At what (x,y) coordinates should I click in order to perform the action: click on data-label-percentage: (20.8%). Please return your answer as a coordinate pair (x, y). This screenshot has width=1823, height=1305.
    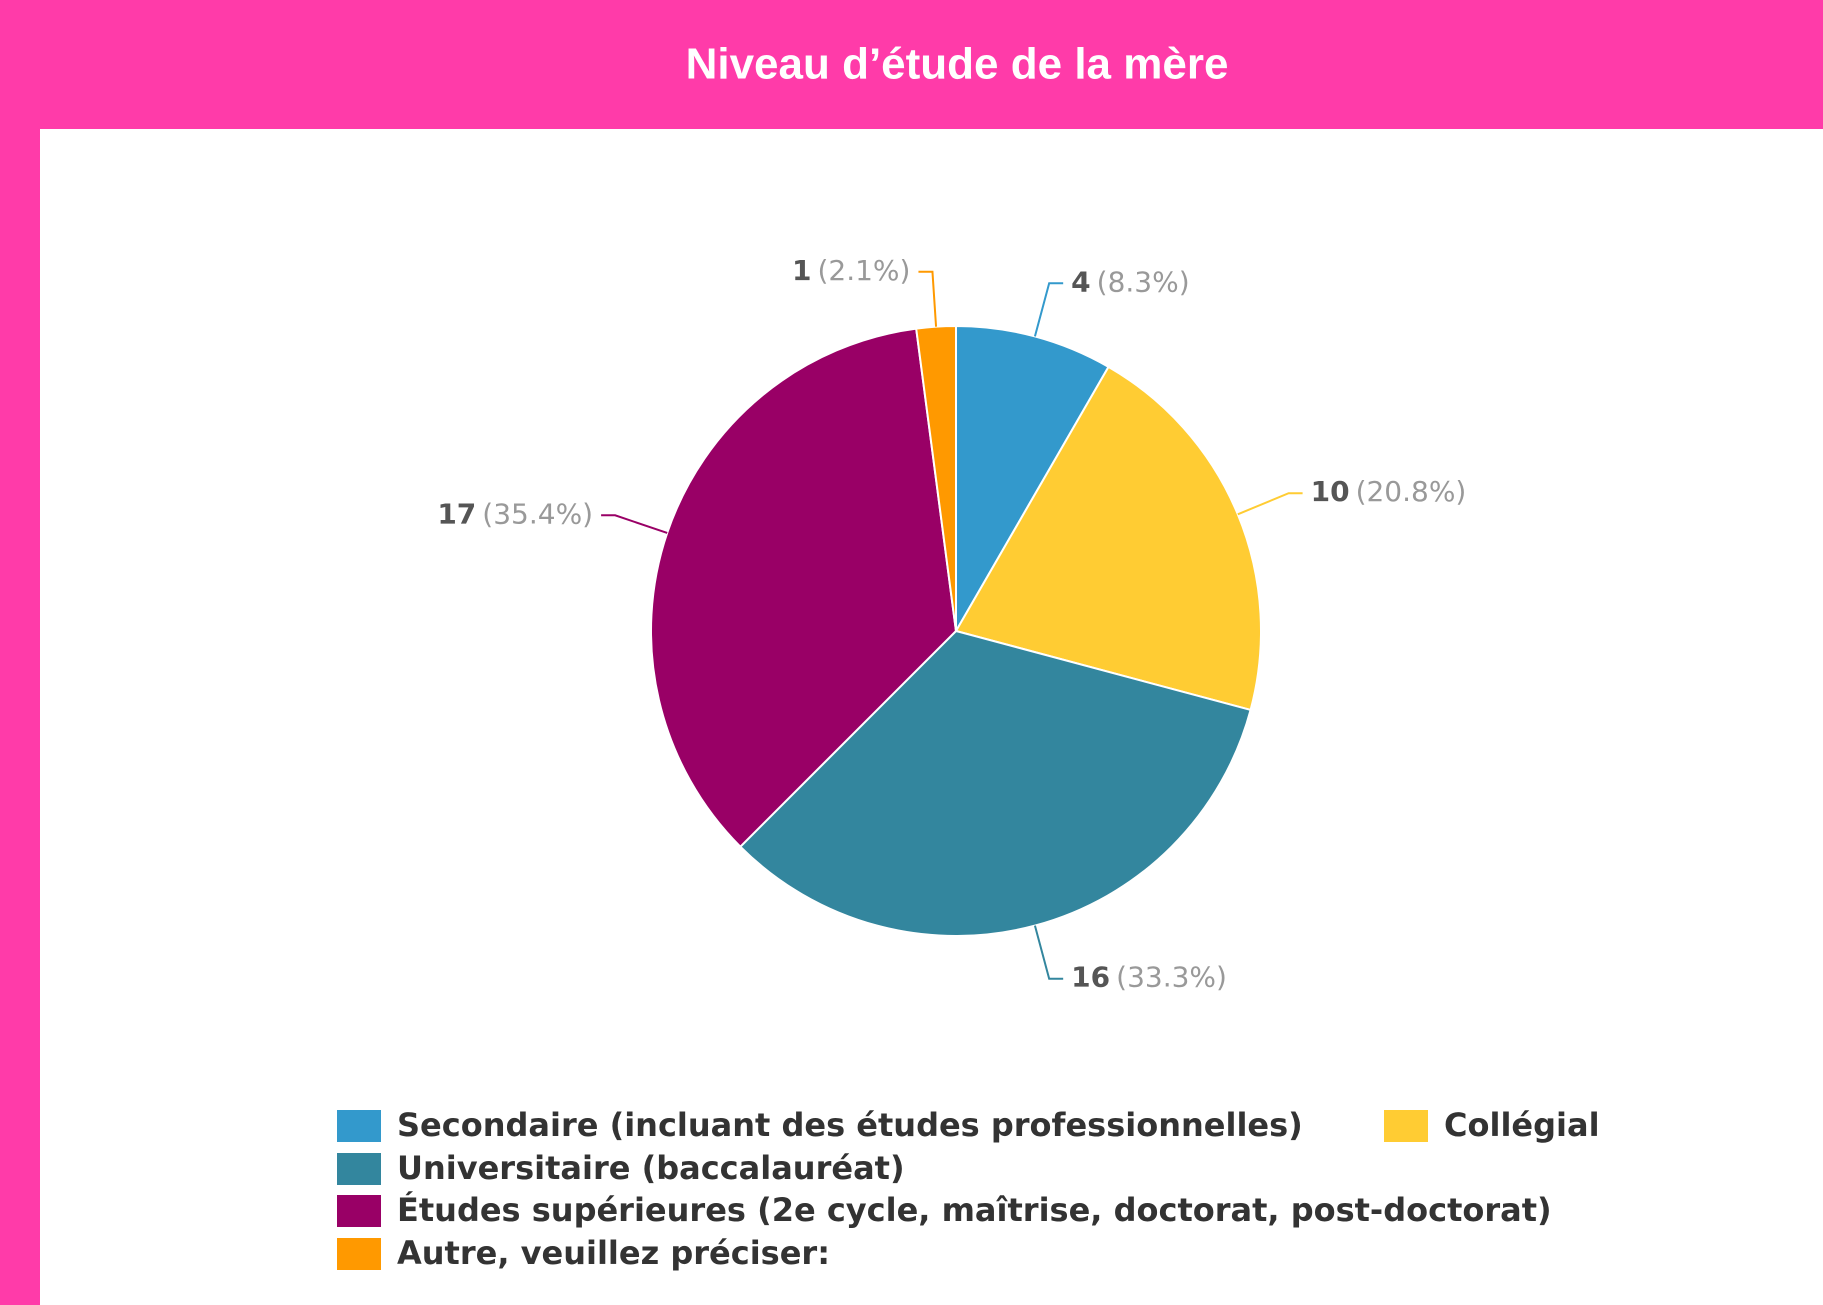
    Looking at the image, I should click on (1411, 491).